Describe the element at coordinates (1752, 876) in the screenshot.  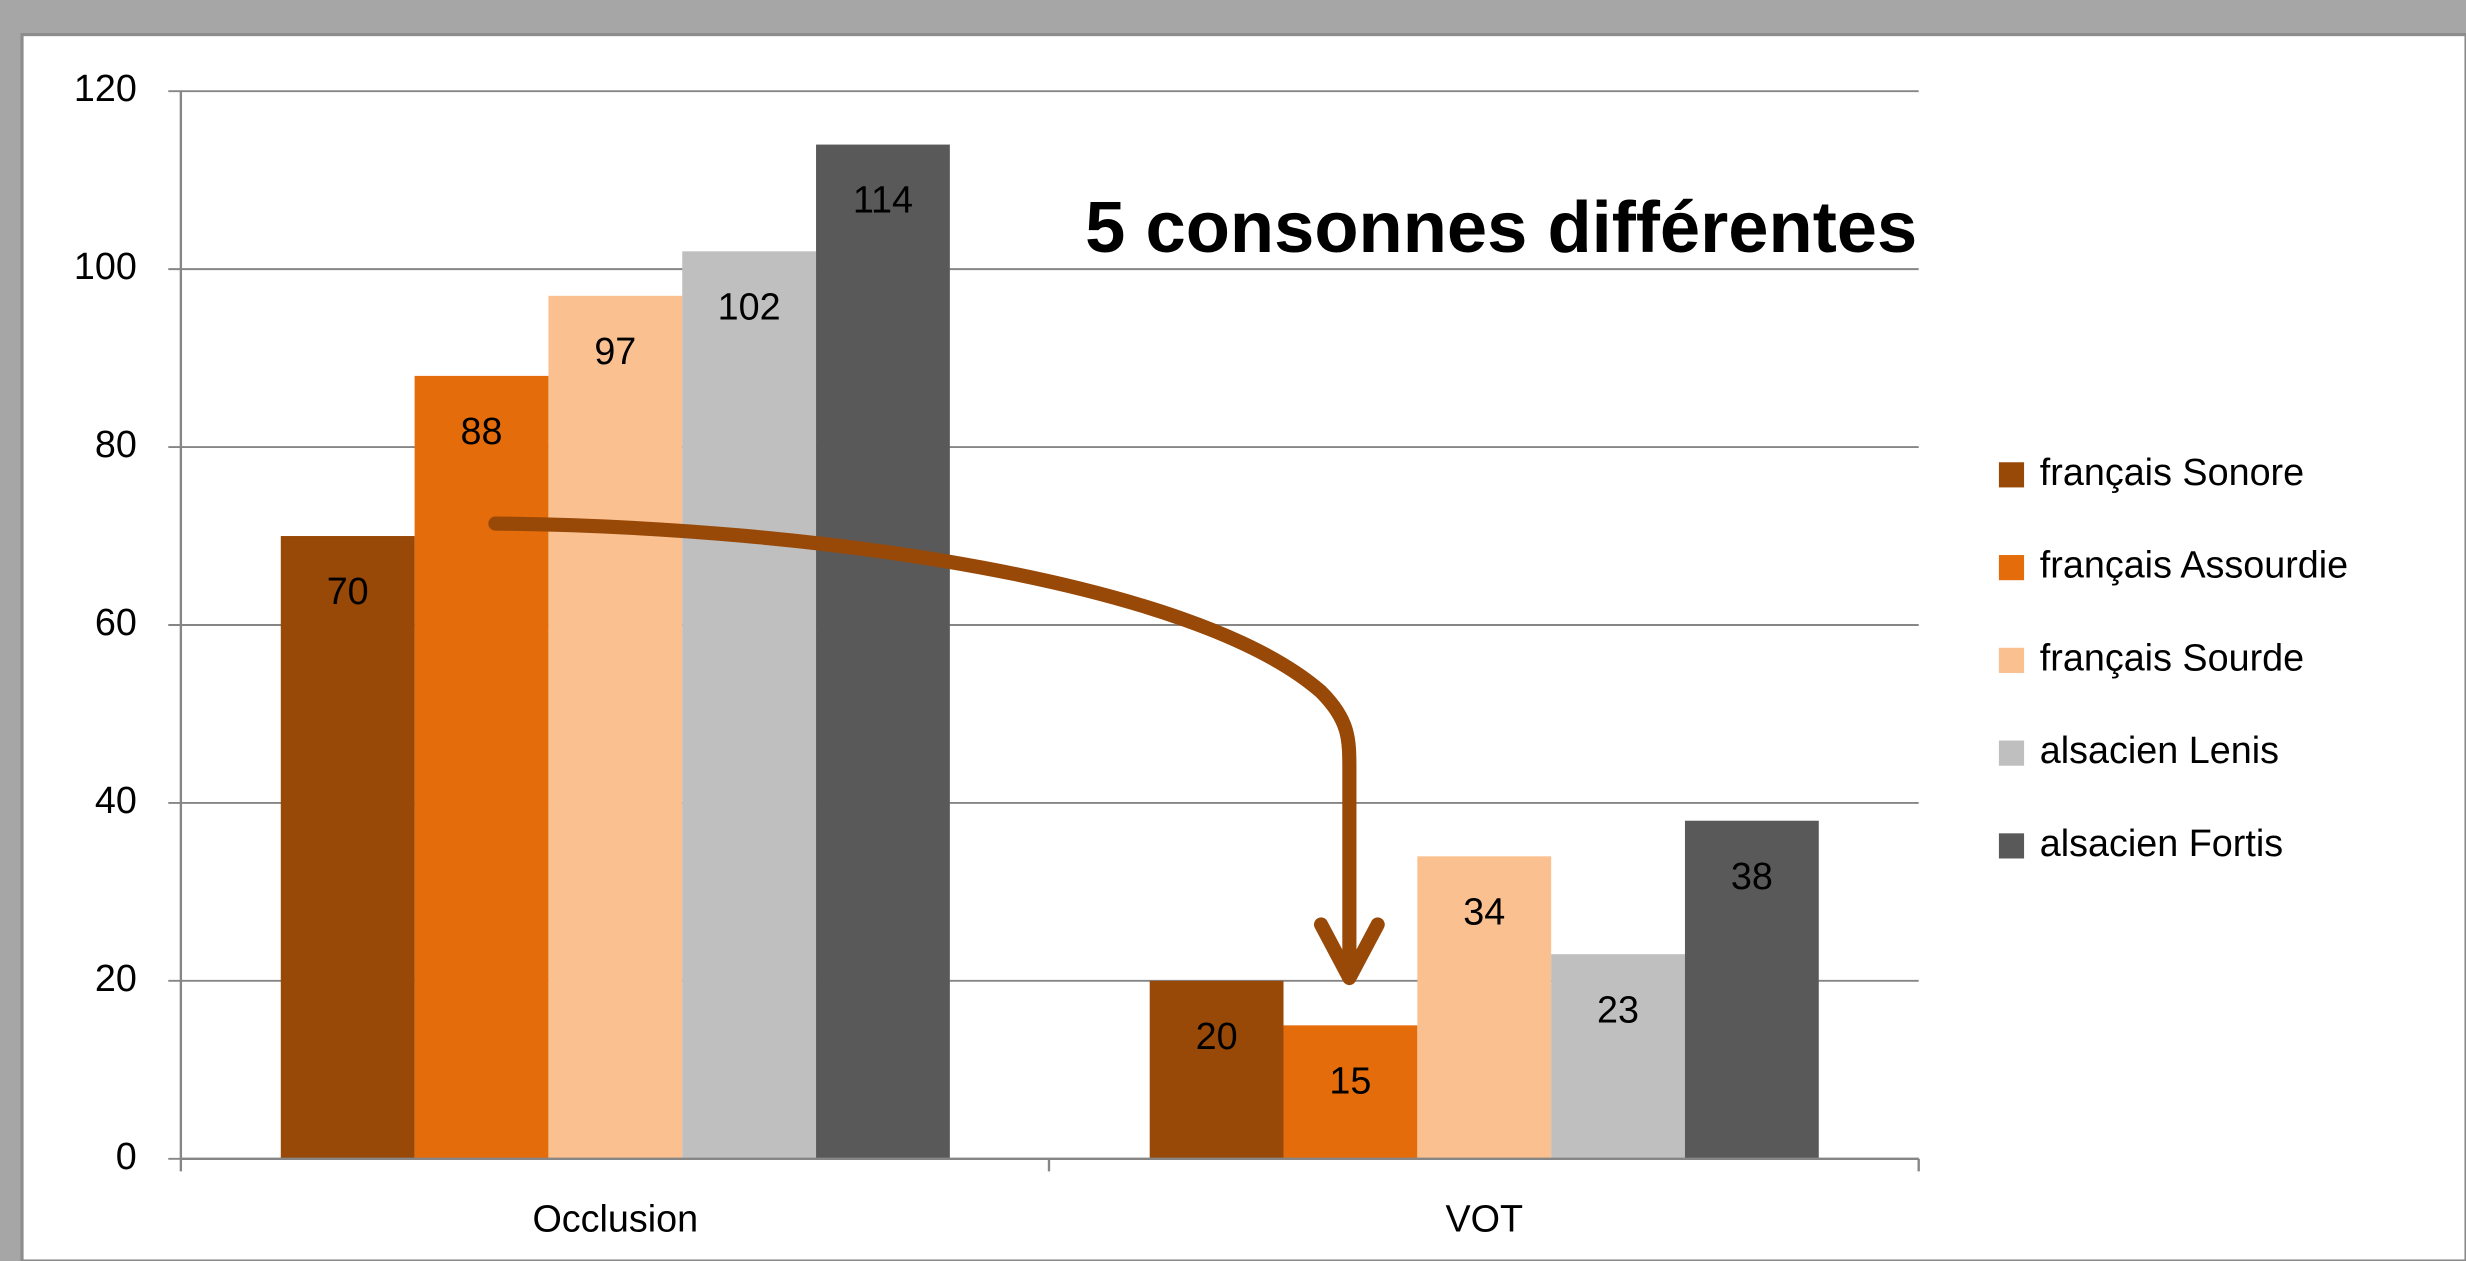
I see `data-label: 38` at that location.